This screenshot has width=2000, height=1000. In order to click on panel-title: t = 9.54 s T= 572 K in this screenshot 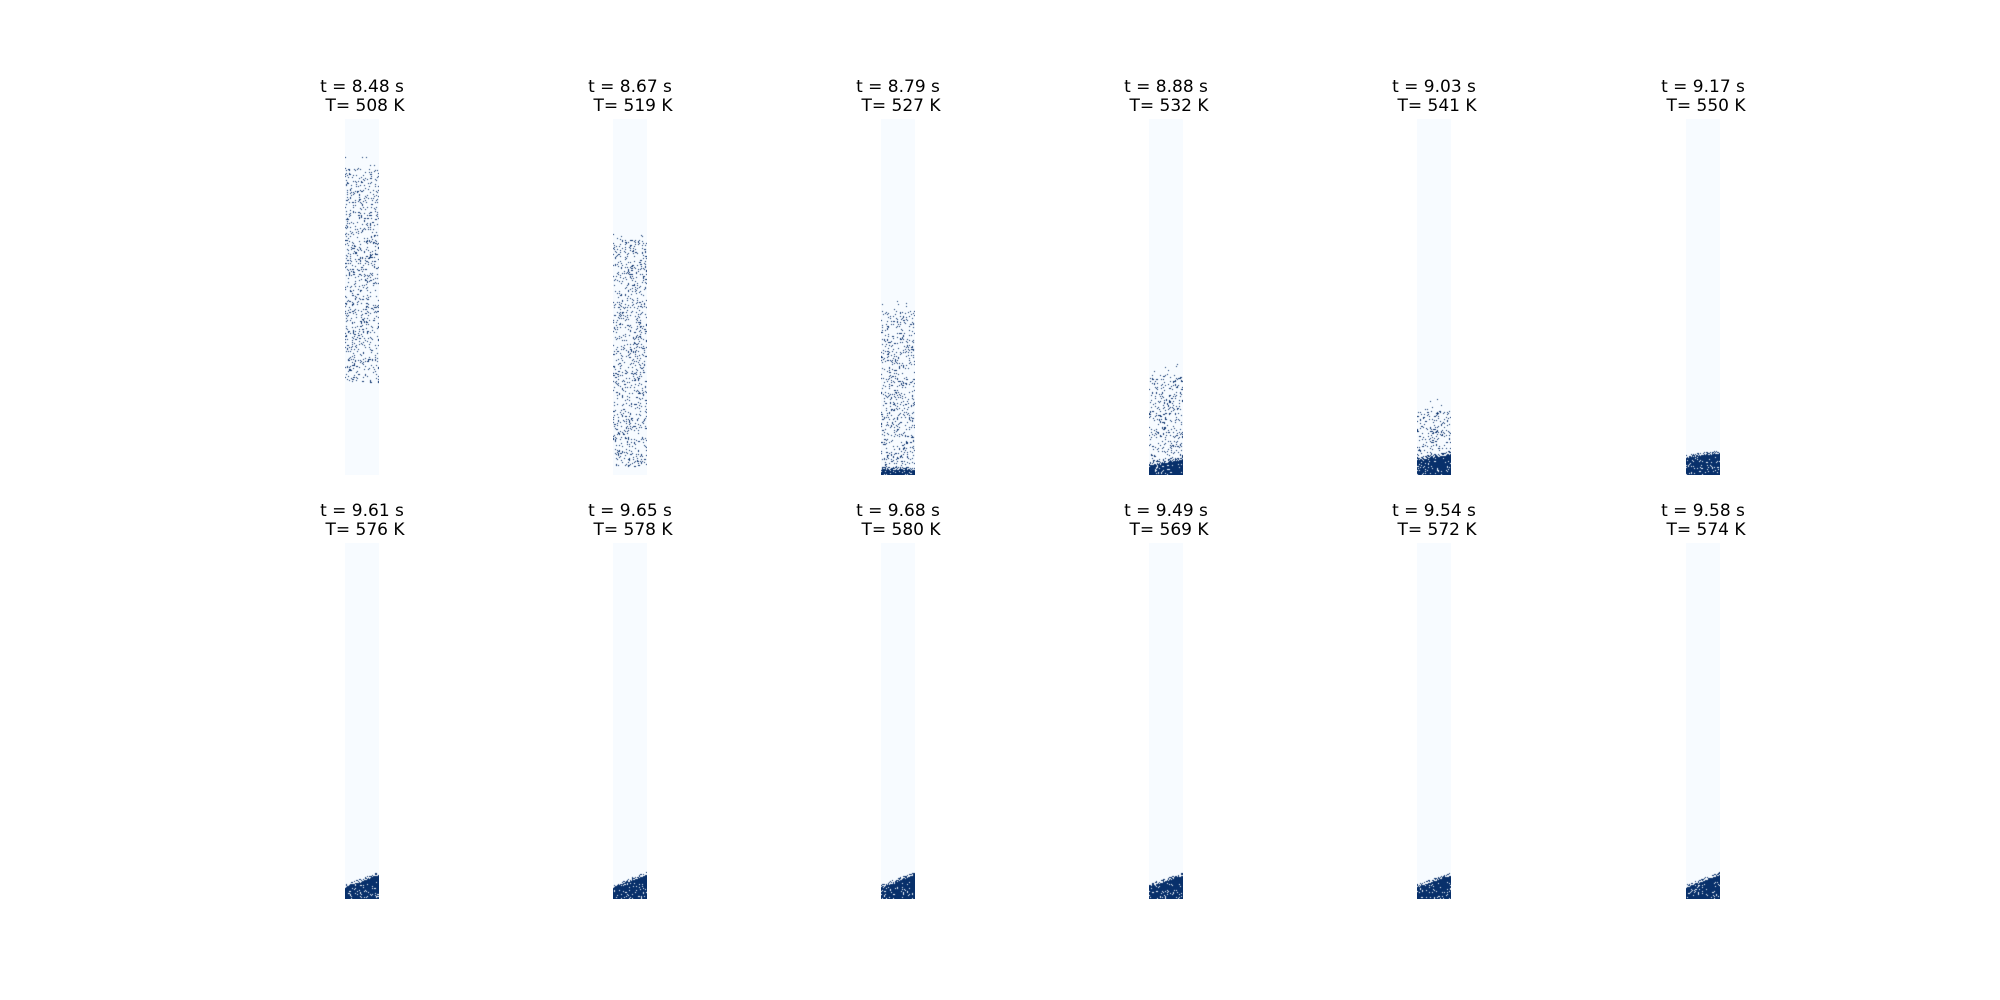, I will do `click(1434, 521)`.